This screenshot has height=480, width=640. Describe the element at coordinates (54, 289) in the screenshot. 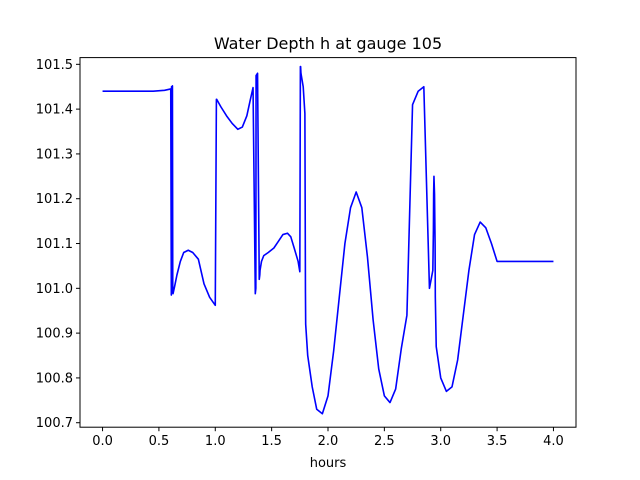

I see `y-tick-label: 101.0` at that location.